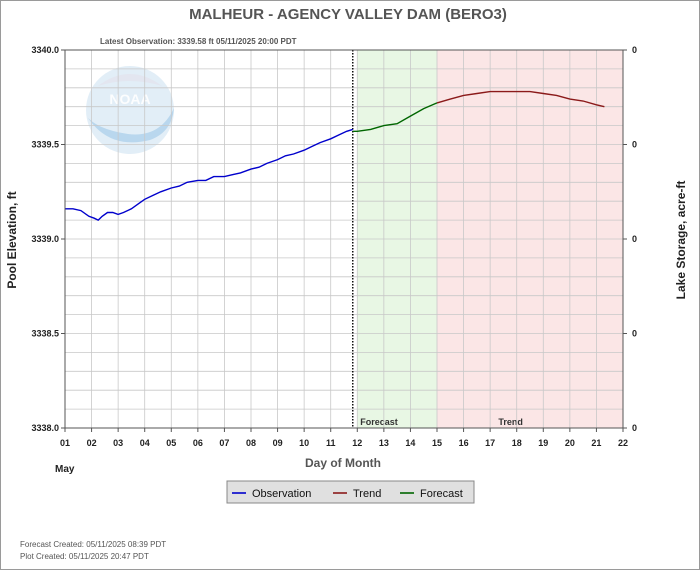  Describe the element at coordinates (12, 239) in the screenshot. I see `y-axis-label: Pool Elevation, ft` at that location.